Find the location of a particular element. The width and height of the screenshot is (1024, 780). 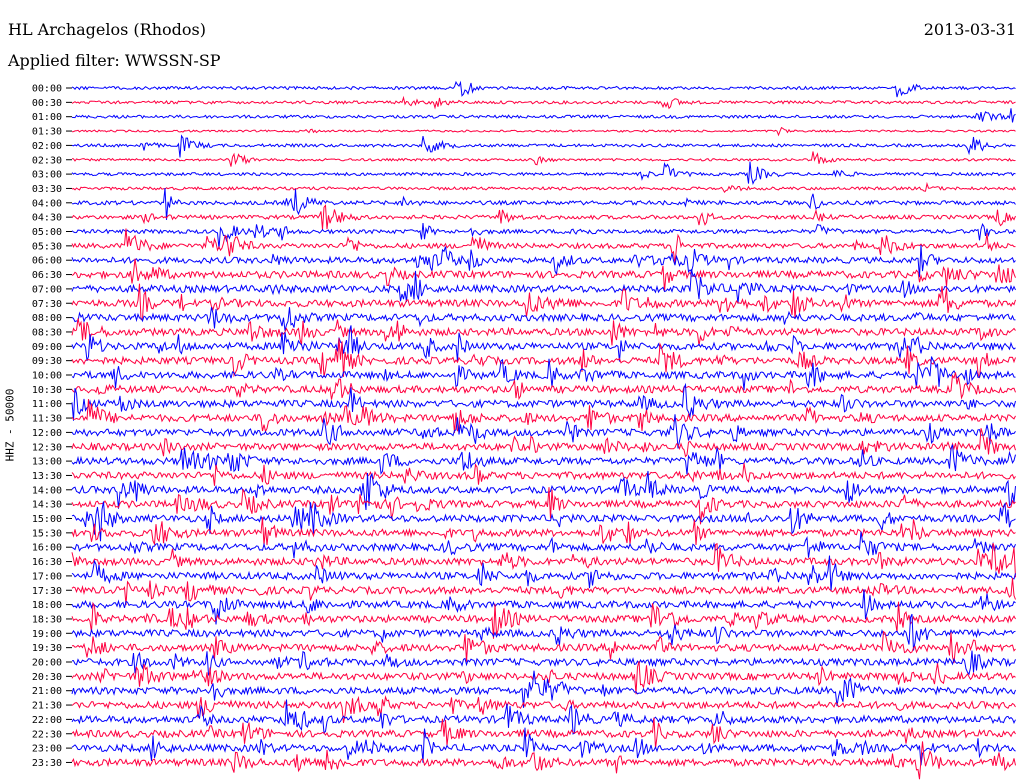

station-title: HL Archagelos (Rhodos) is located at coordinates (107, 29).